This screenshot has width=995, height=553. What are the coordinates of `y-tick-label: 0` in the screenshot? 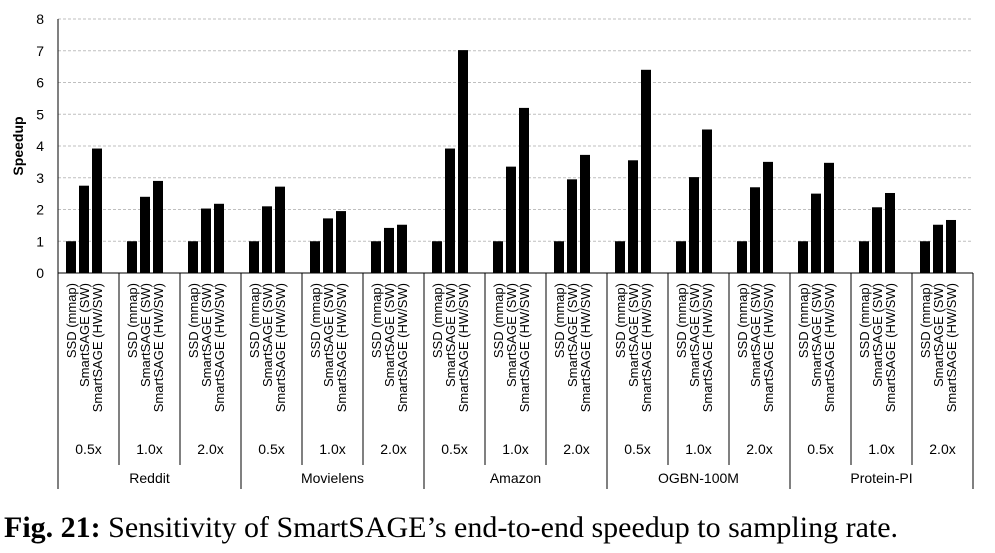 It's located at (40, 273).